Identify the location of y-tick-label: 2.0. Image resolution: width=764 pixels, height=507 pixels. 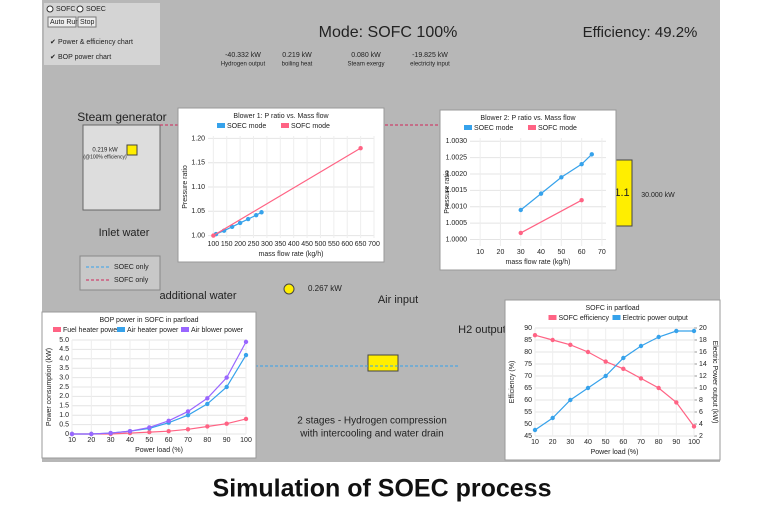
(64, 396).